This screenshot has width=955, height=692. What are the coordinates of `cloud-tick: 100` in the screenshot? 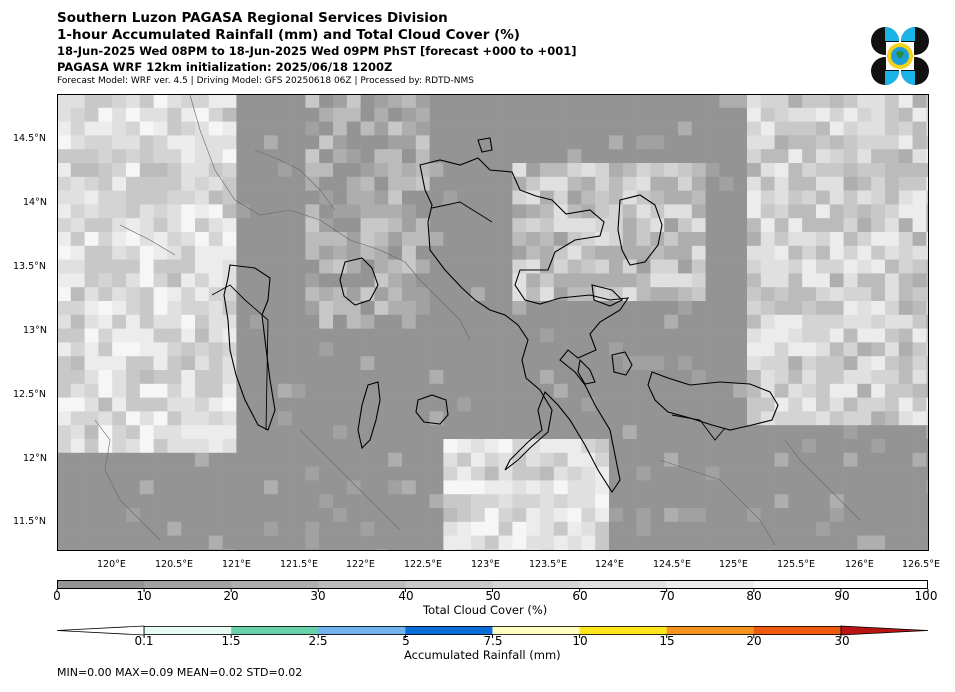 It's located at (926, 596).